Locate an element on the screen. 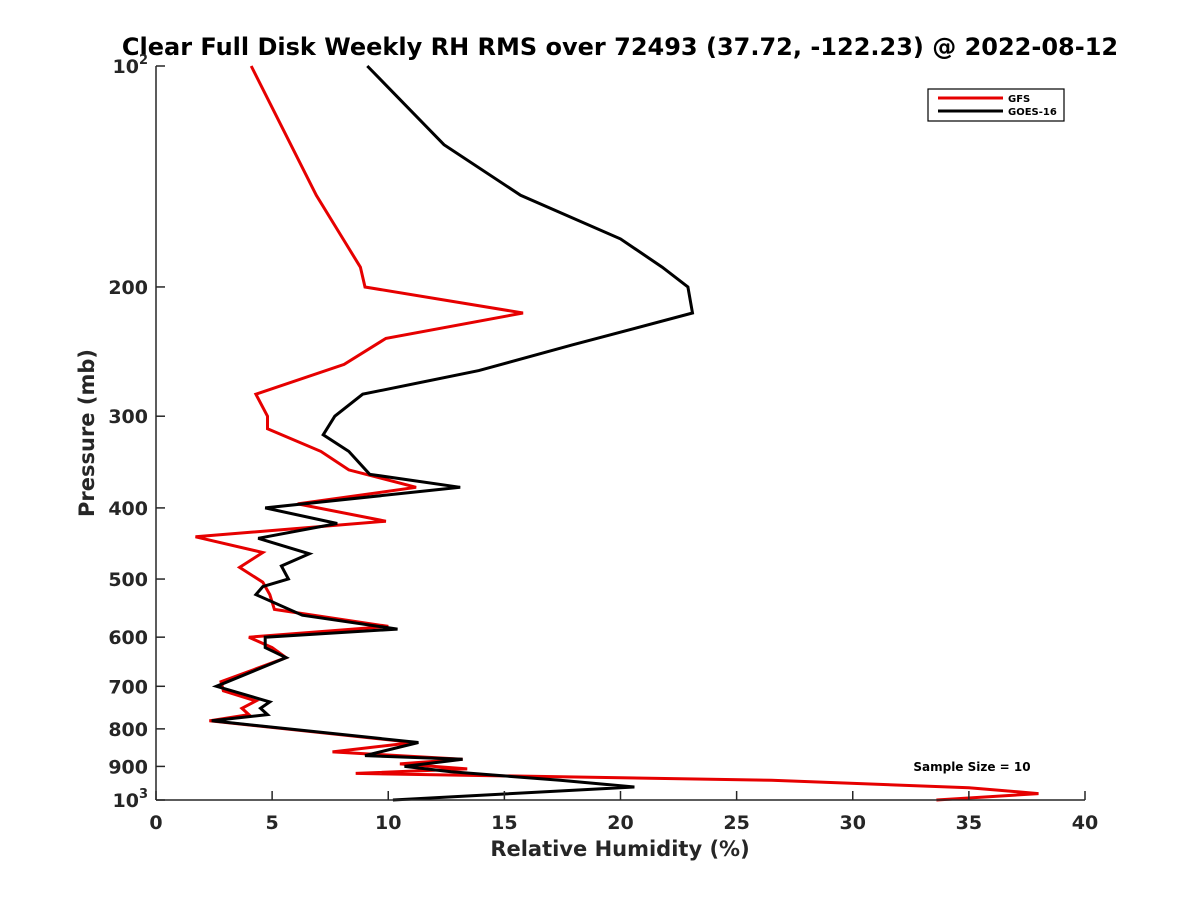  y-tick-label: 400 is located at coordinates (128, 509).